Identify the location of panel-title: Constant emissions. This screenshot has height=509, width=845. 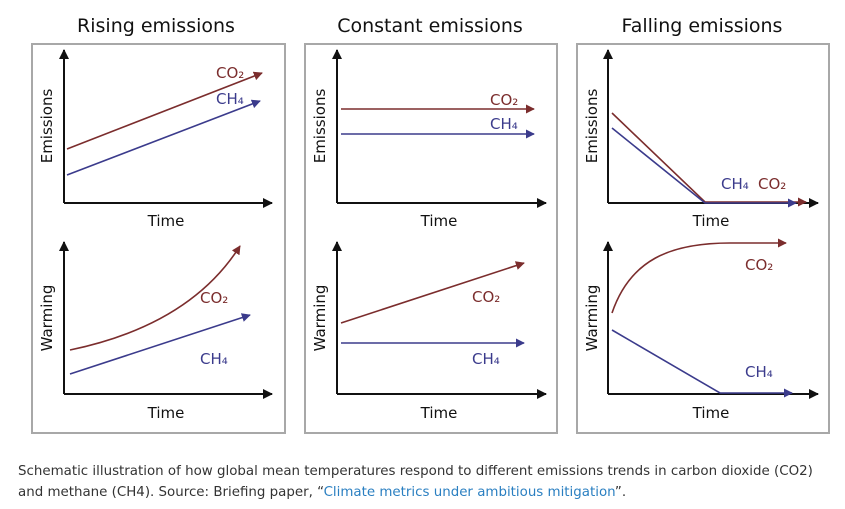
(430, 26).